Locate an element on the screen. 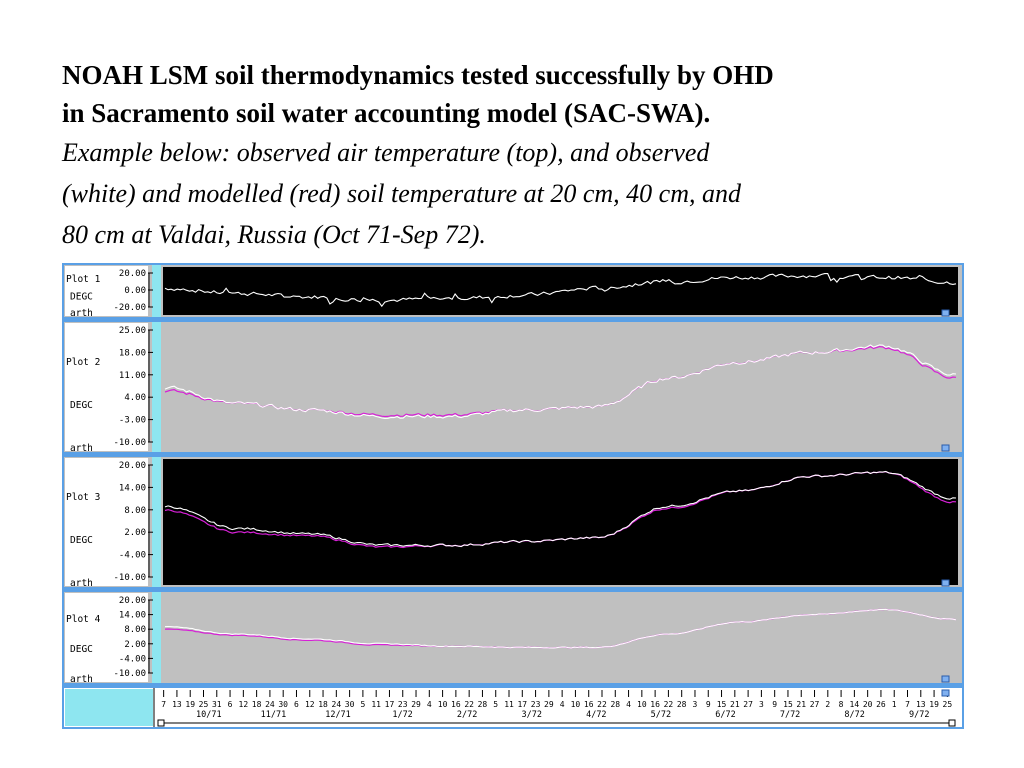  panel-1-y-tick-label: 0.00 is located at coordinates (135, 291).